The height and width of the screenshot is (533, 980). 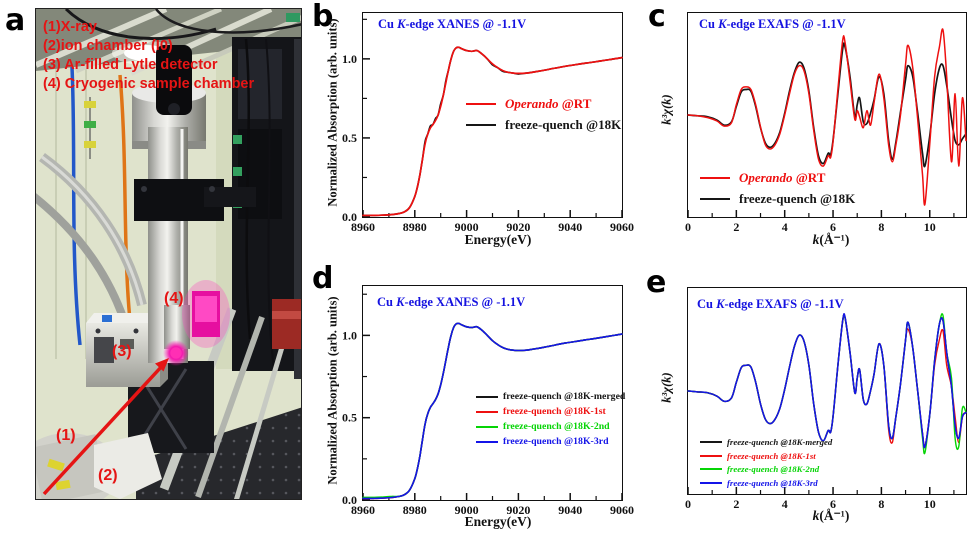 I want to click on panel-e-plot: 0 2 4 6 8 10, so click(x=826, y=399).